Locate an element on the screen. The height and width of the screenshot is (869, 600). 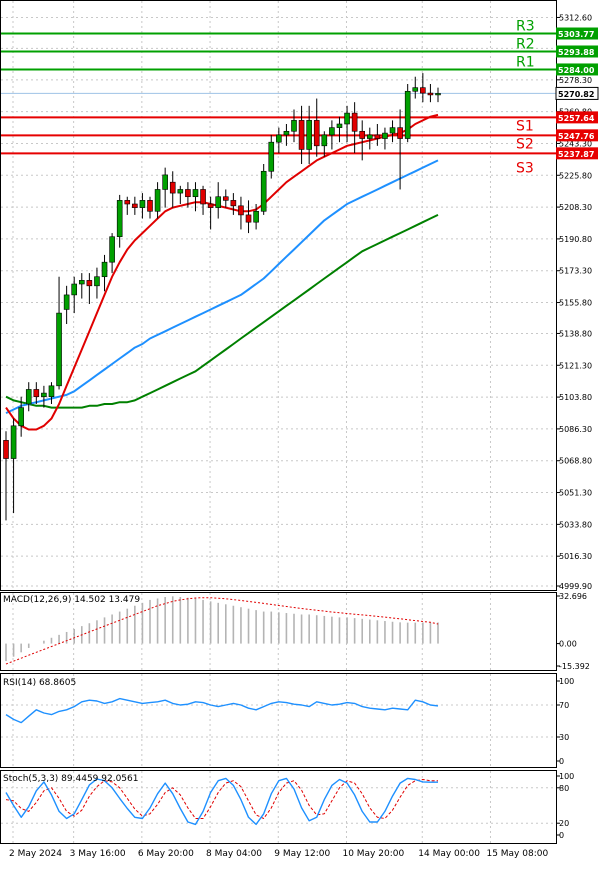
current-price-label: 5270.82 is located at coordinates (576, 94).